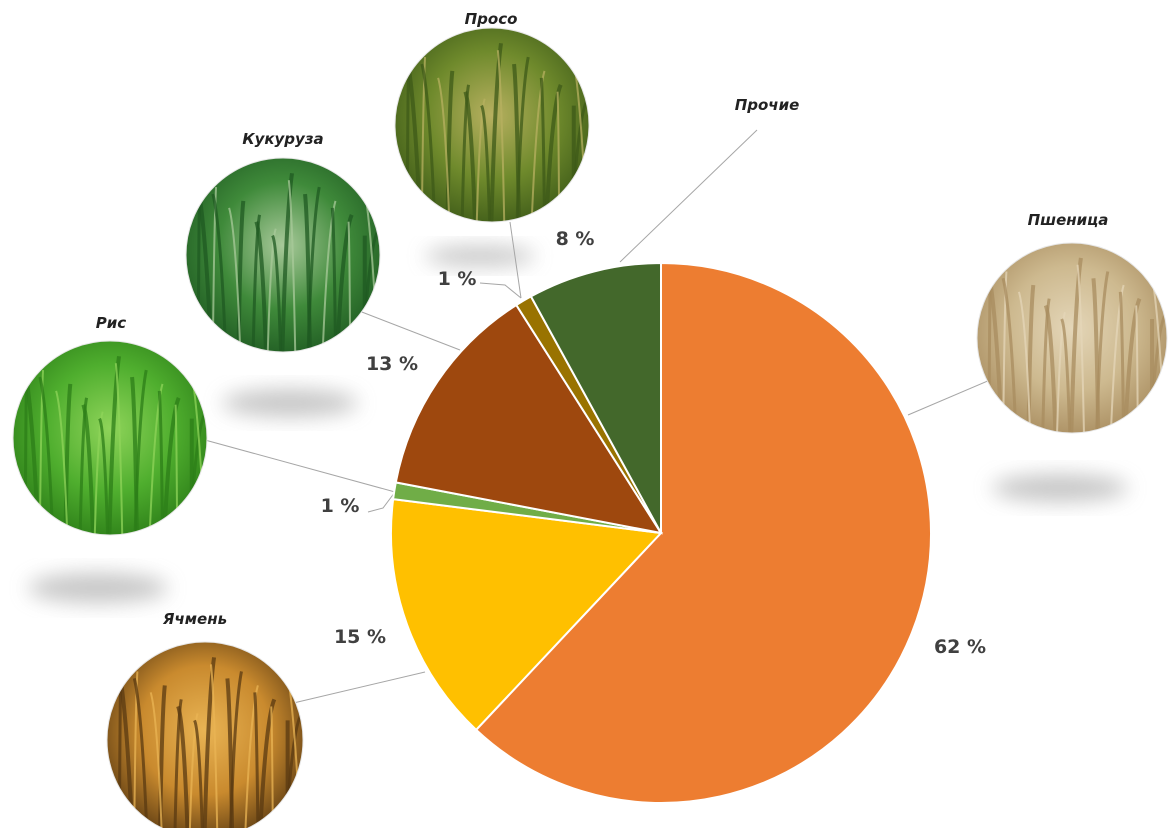 The height and width of the screenshot is (828, 1170). What do you see at coordinates (98, 588) in the screenshot?
I see `photo-shadow-rice` at bounding box center [98, 588].